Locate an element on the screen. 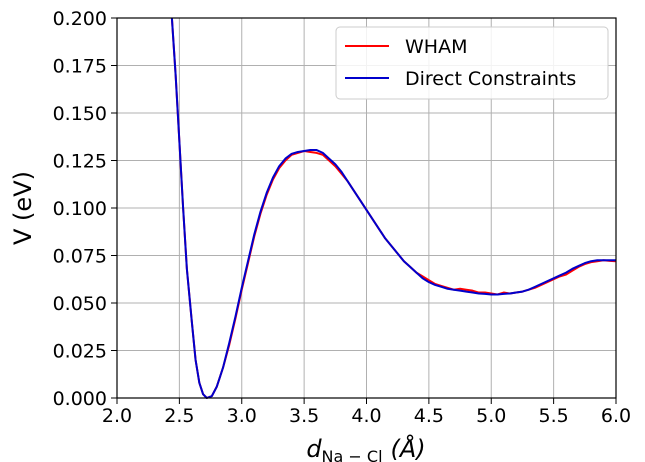 The width and height of the screenshot is (645, 462). y-tick-label: 0.100 is located at coordinates (80, 209).